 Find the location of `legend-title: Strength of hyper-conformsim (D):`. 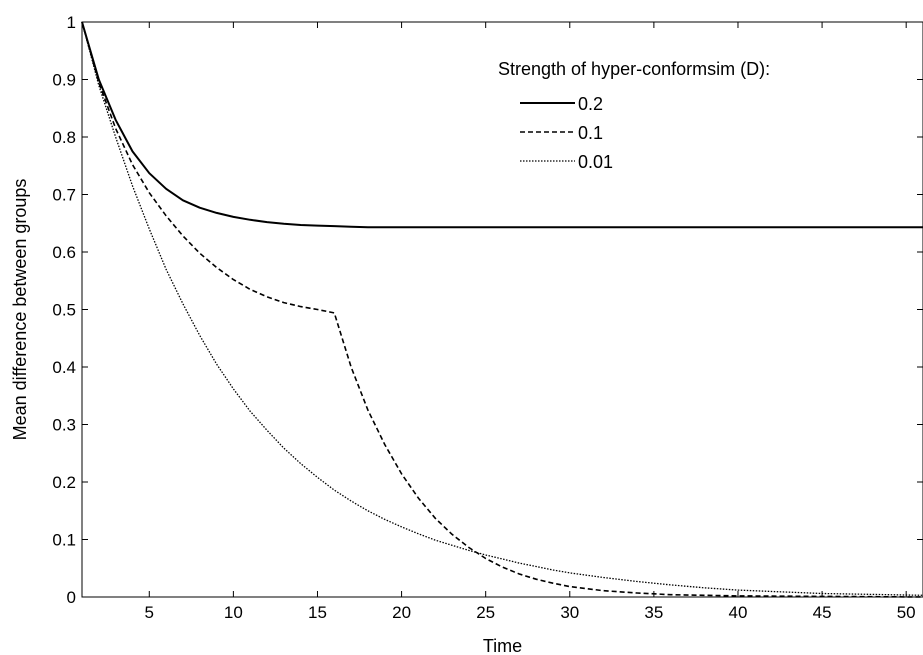

legend-title: Strength of hyper-conformsim (D): is located at coordinates (634, 69).